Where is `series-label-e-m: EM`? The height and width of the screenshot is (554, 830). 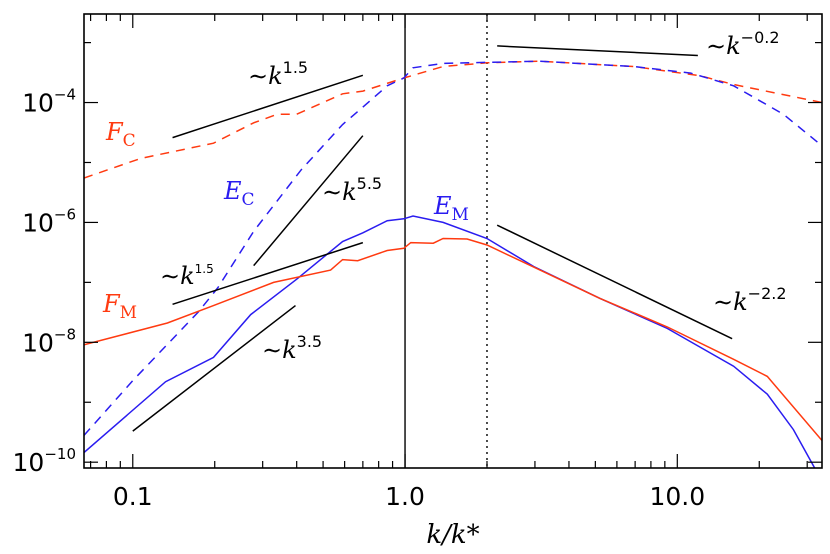
series-label-e-m: EM is located at coordinates (451, 208).